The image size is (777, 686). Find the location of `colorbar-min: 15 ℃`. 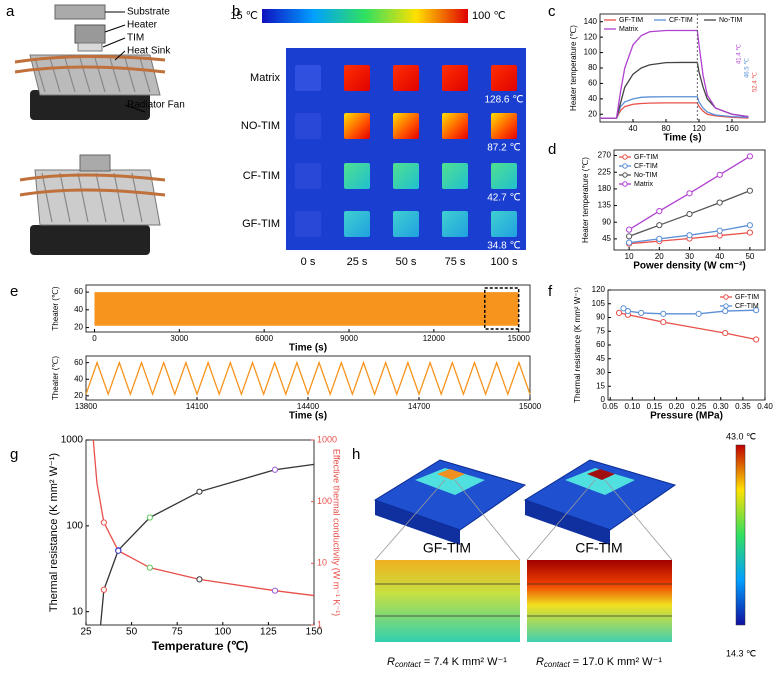

colorbar-min: 15 ℃ is located at coordinates (244, 16).